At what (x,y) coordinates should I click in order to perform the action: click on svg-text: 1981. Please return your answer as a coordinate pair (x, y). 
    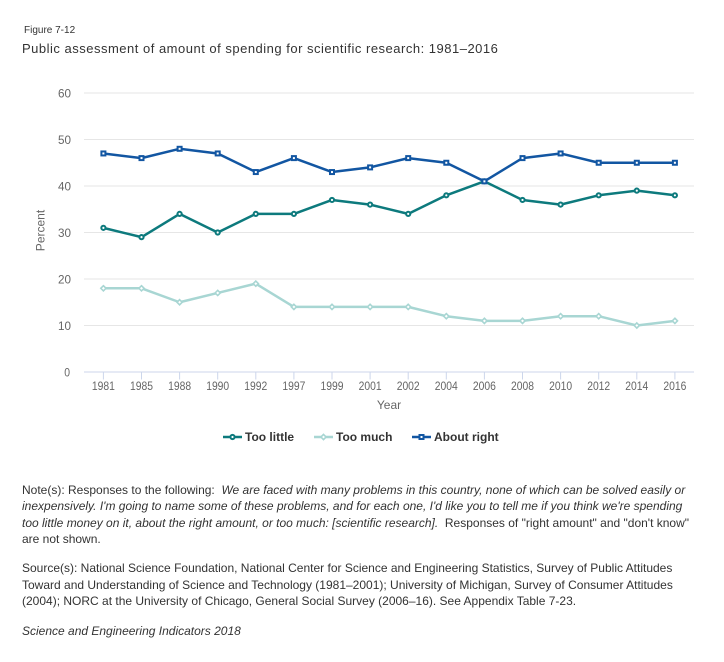
    Looking at the image, I should click on (103, 386).